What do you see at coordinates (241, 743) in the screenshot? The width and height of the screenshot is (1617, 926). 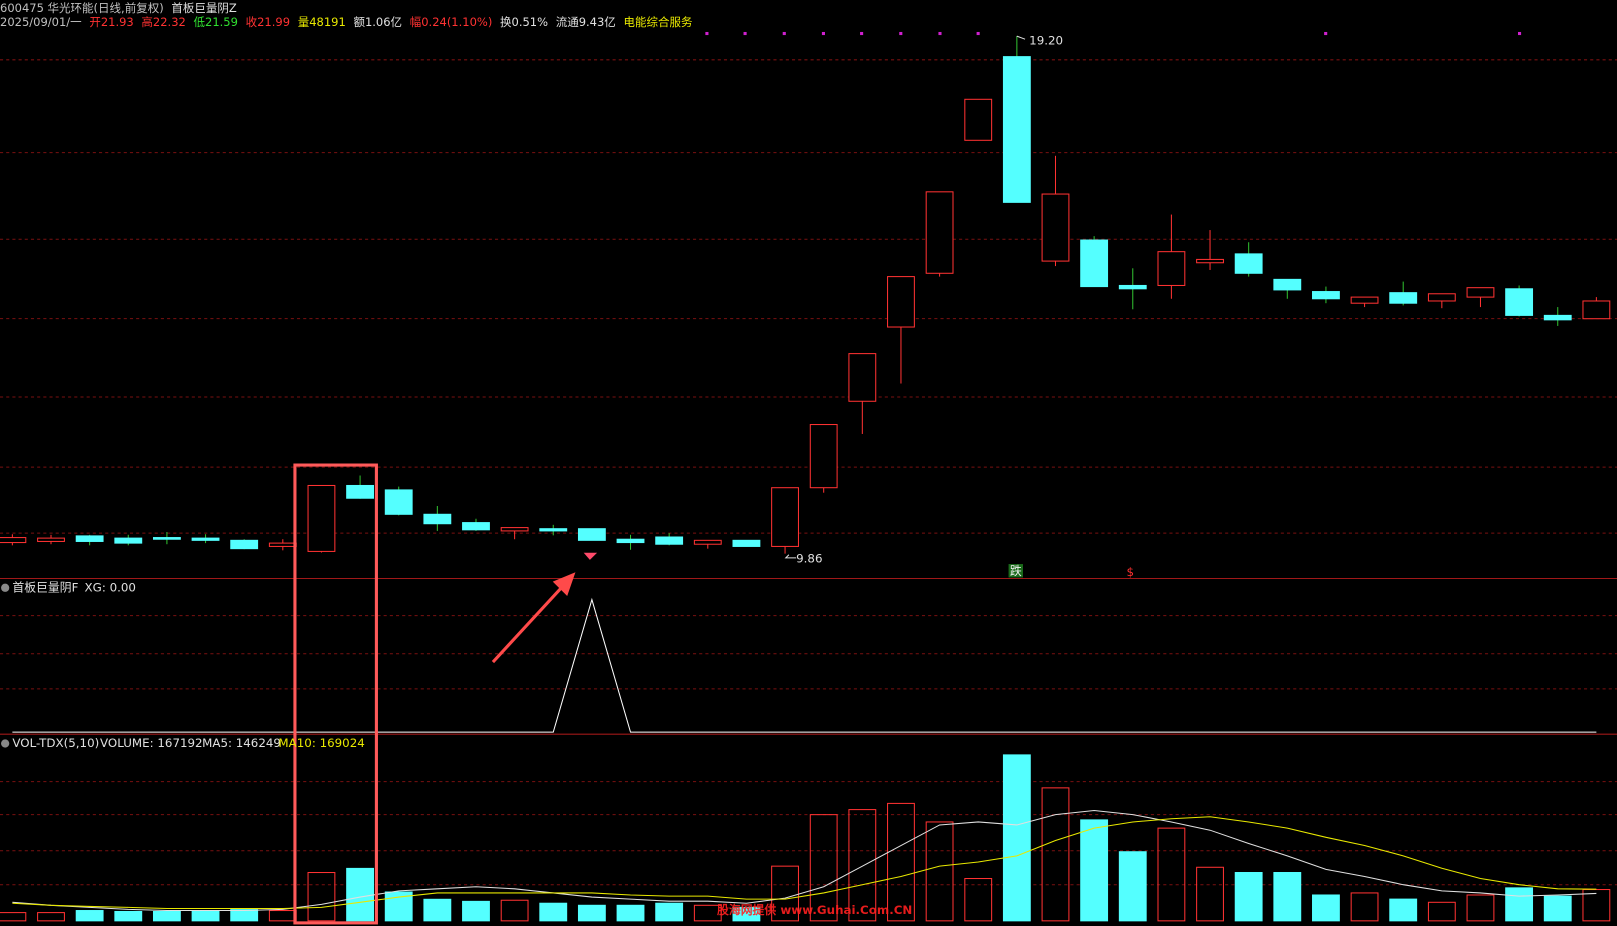 I see `vol-label: MA5: 146249` at bounding box center [241, 743].